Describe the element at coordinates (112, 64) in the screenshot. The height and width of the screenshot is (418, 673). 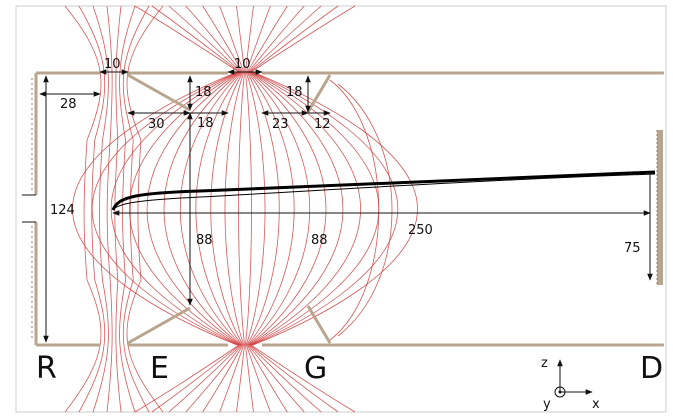
I see `dim-10-left: 10` at that location.